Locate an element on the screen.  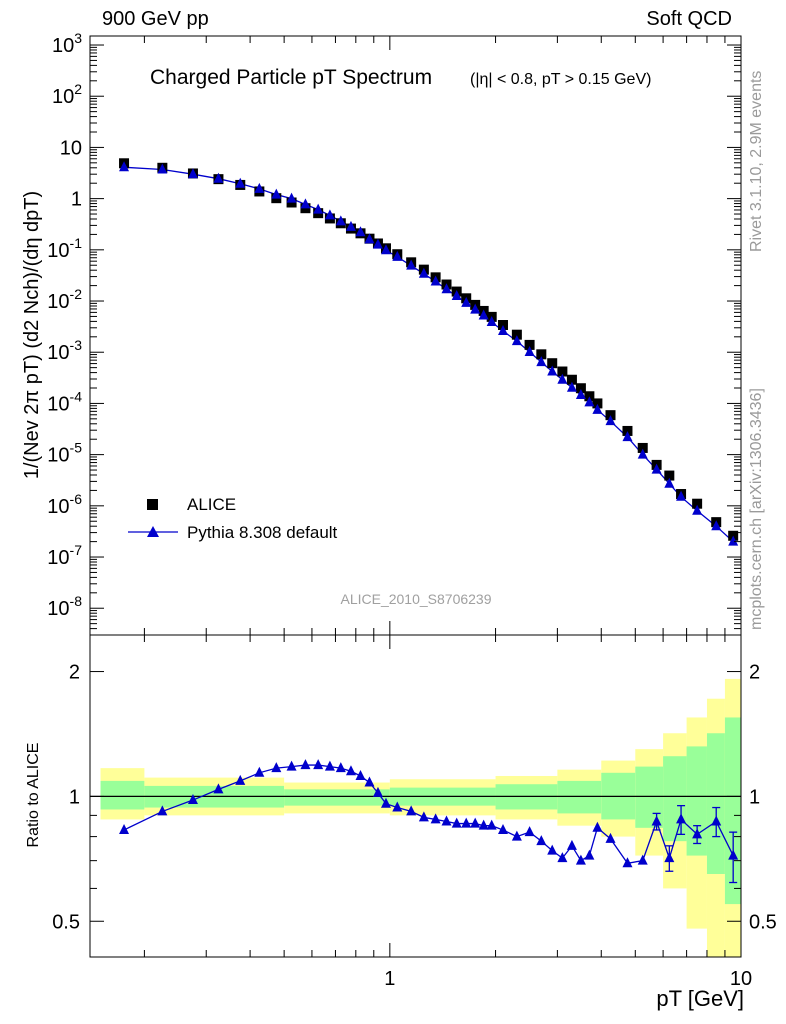
chart-title-text: Charged Particle pT Spectrum is located at coordinates (291, 77).